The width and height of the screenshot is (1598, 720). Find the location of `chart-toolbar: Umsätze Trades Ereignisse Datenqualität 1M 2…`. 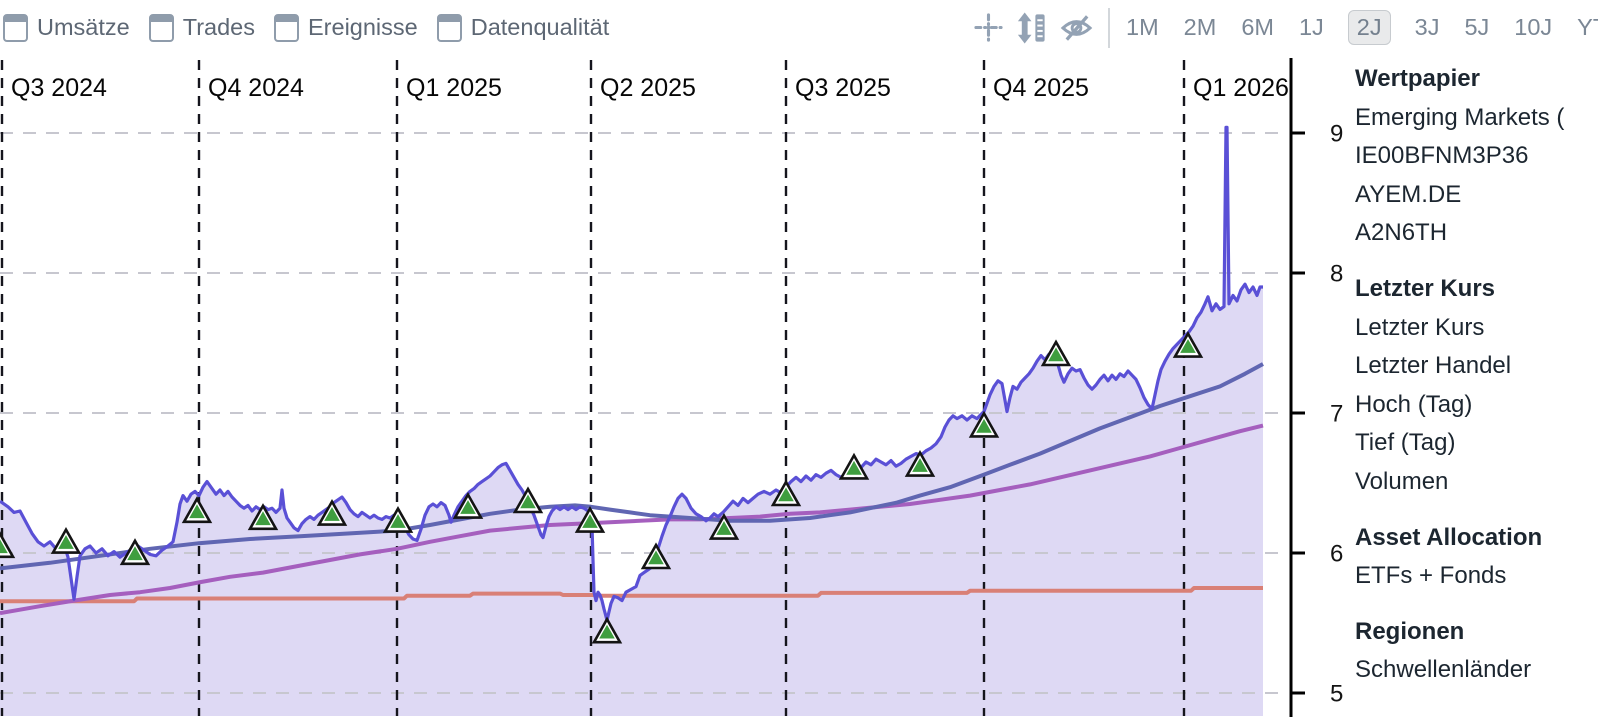

chart-toolbar: Umsätze Trades Ereignisse Datenqualität 1M 2… is located at coordinates (799, 27).